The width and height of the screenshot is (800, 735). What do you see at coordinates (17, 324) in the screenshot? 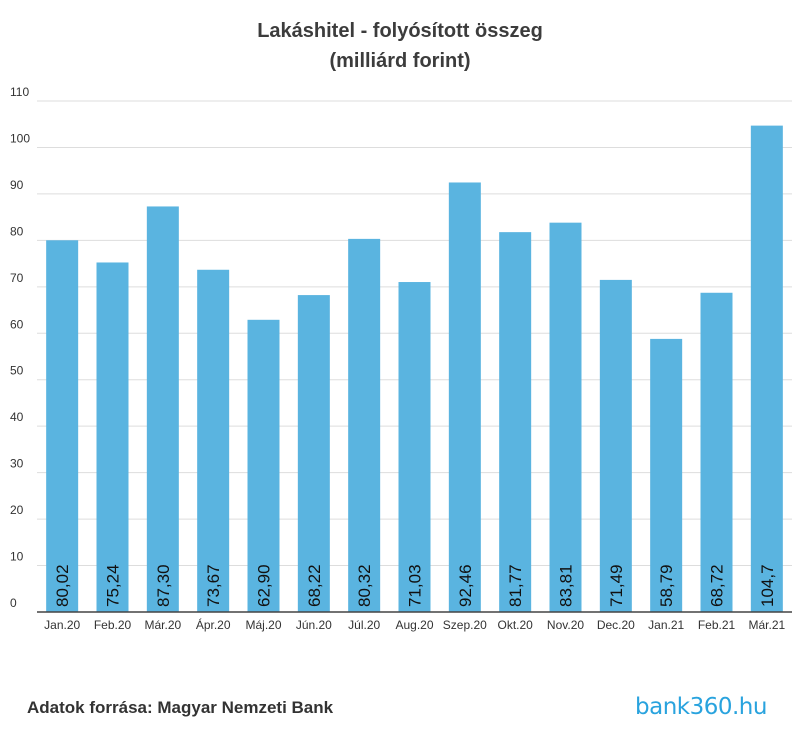
I see `y-tick-label: 60` at bounding box center [17, 324].